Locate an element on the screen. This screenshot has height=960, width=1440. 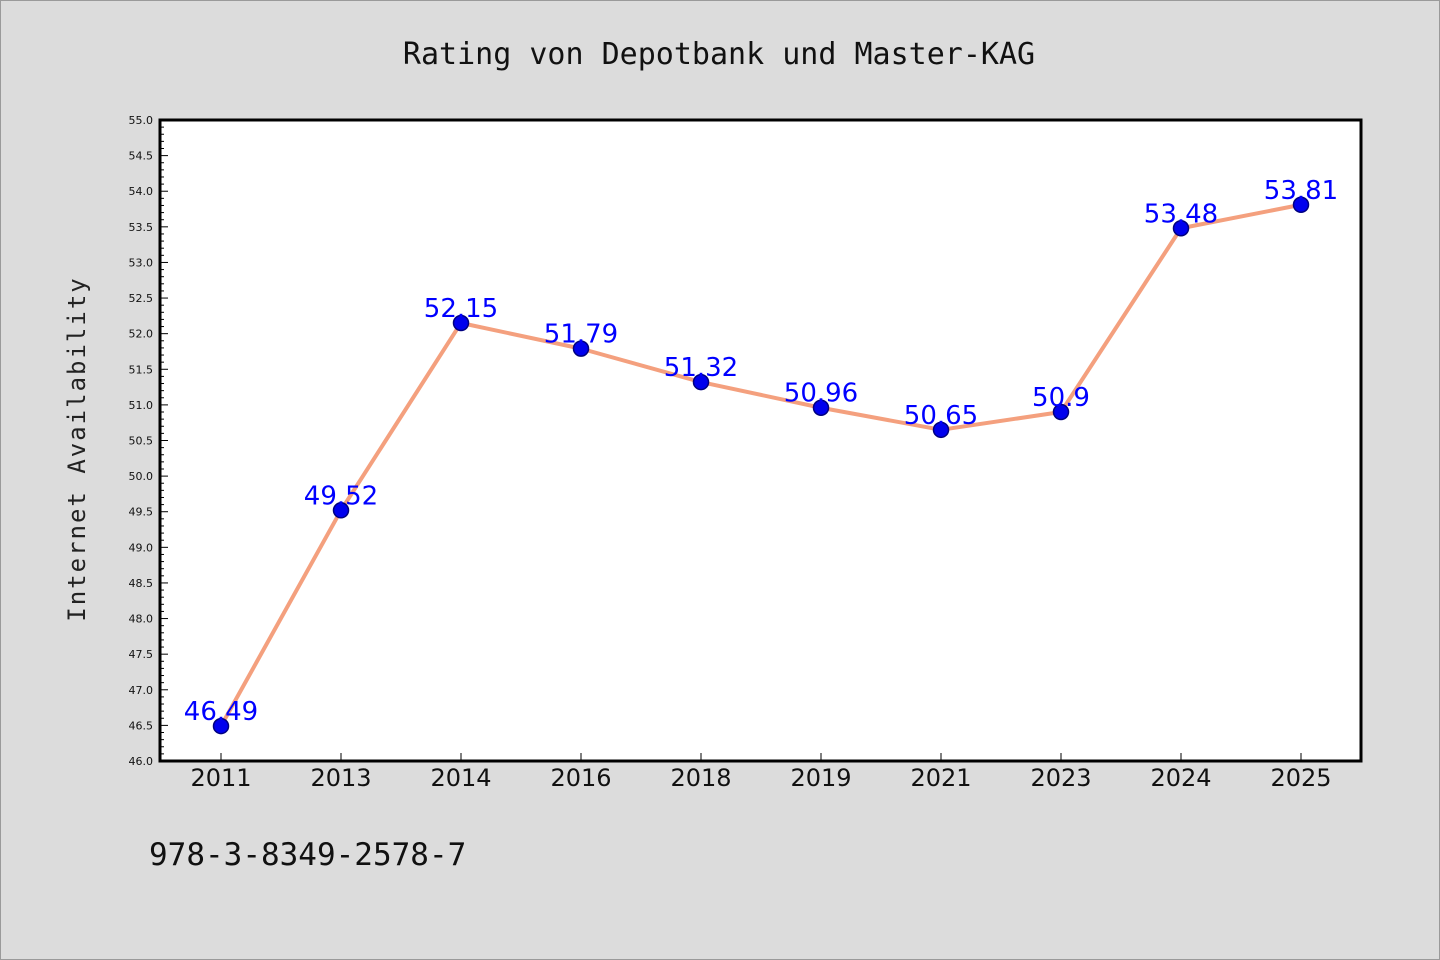
x-tick-label: 2019 is located at coordinates (820, 778).